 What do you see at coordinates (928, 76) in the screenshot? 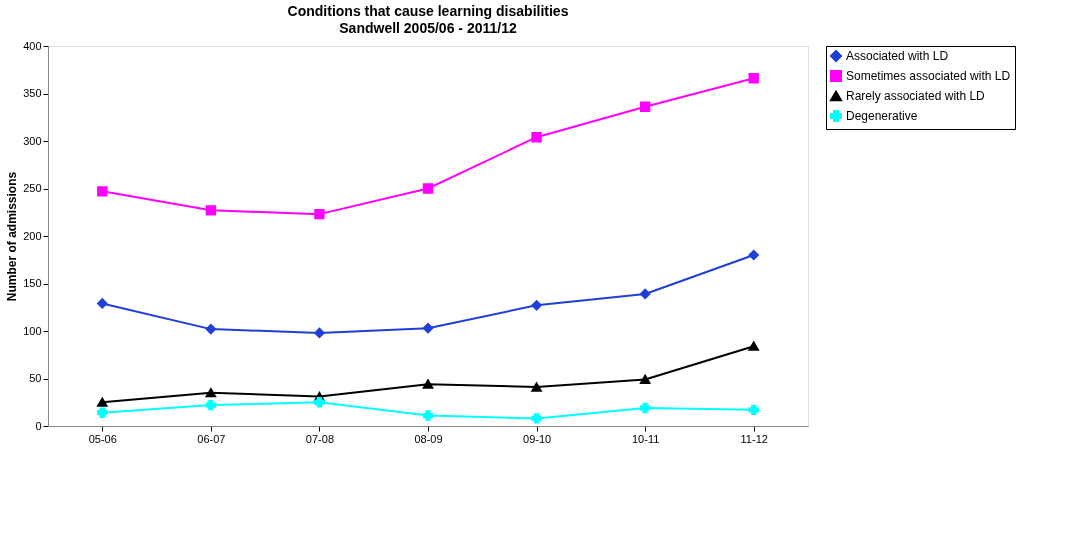
I see `legend-label: Sometimes associated with LD` at bounding box center [928, 76].